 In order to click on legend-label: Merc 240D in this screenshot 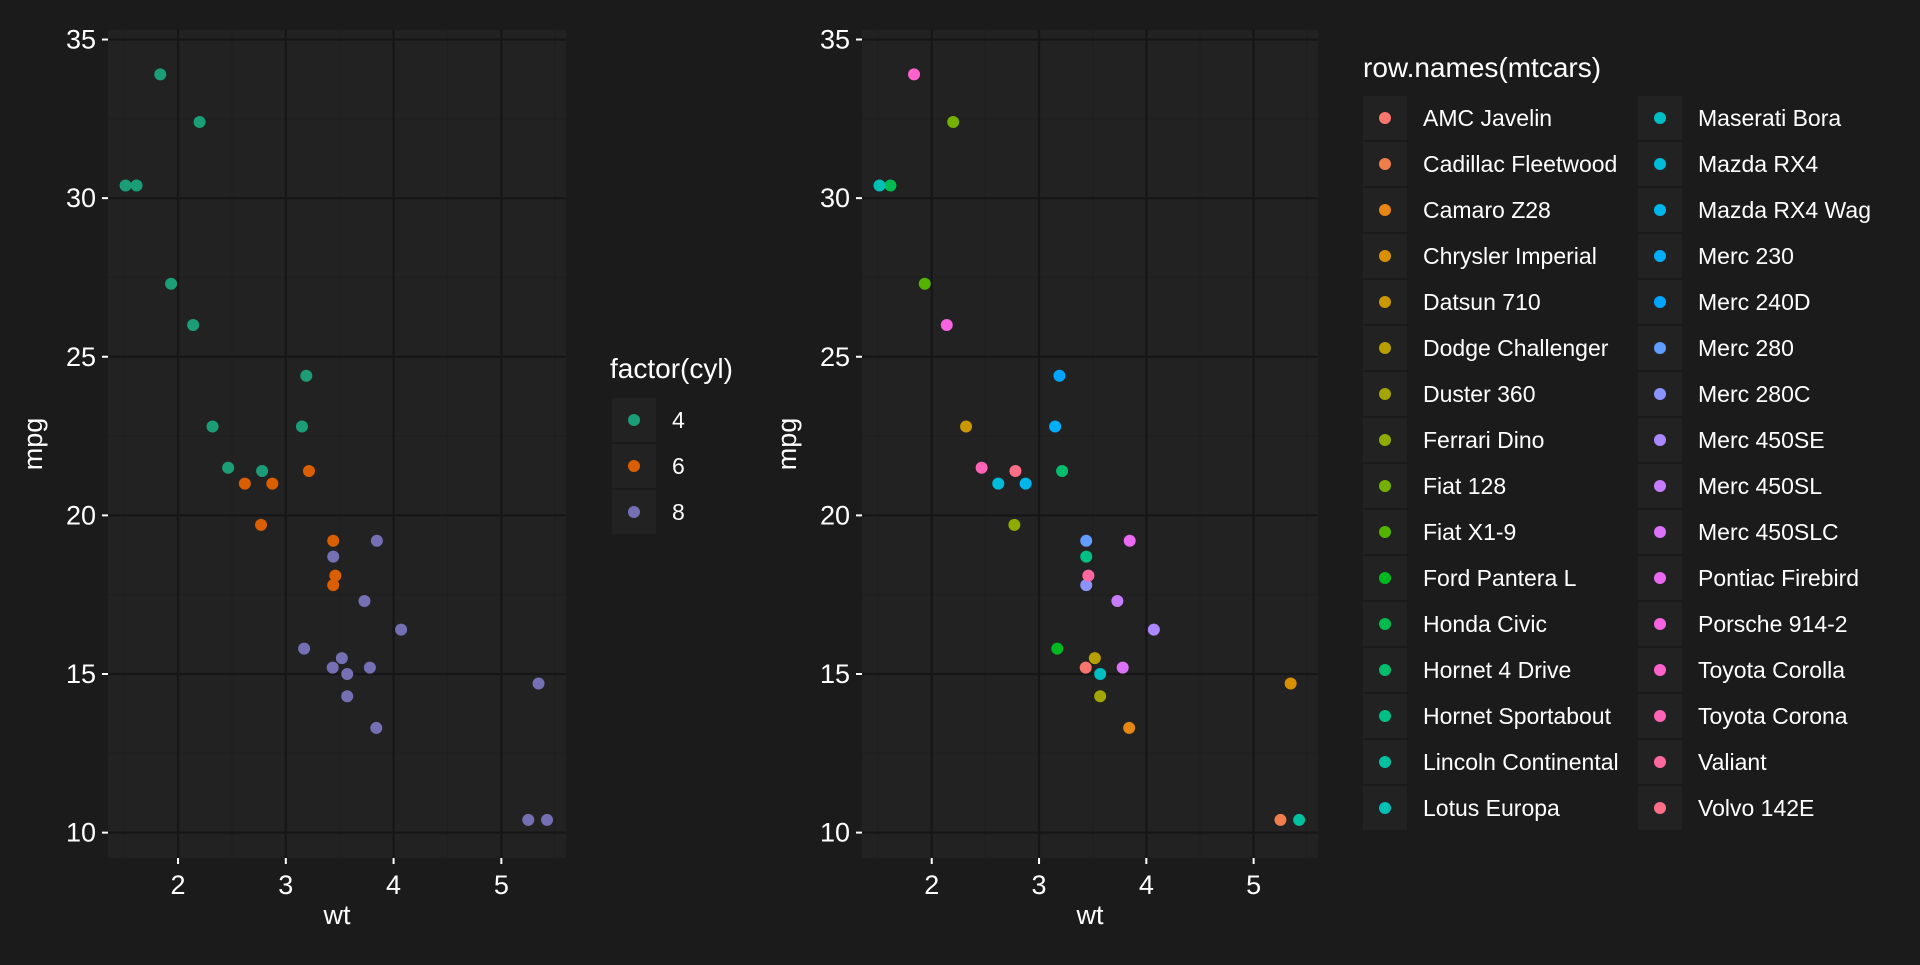, I will do `click(1754, 302)`.